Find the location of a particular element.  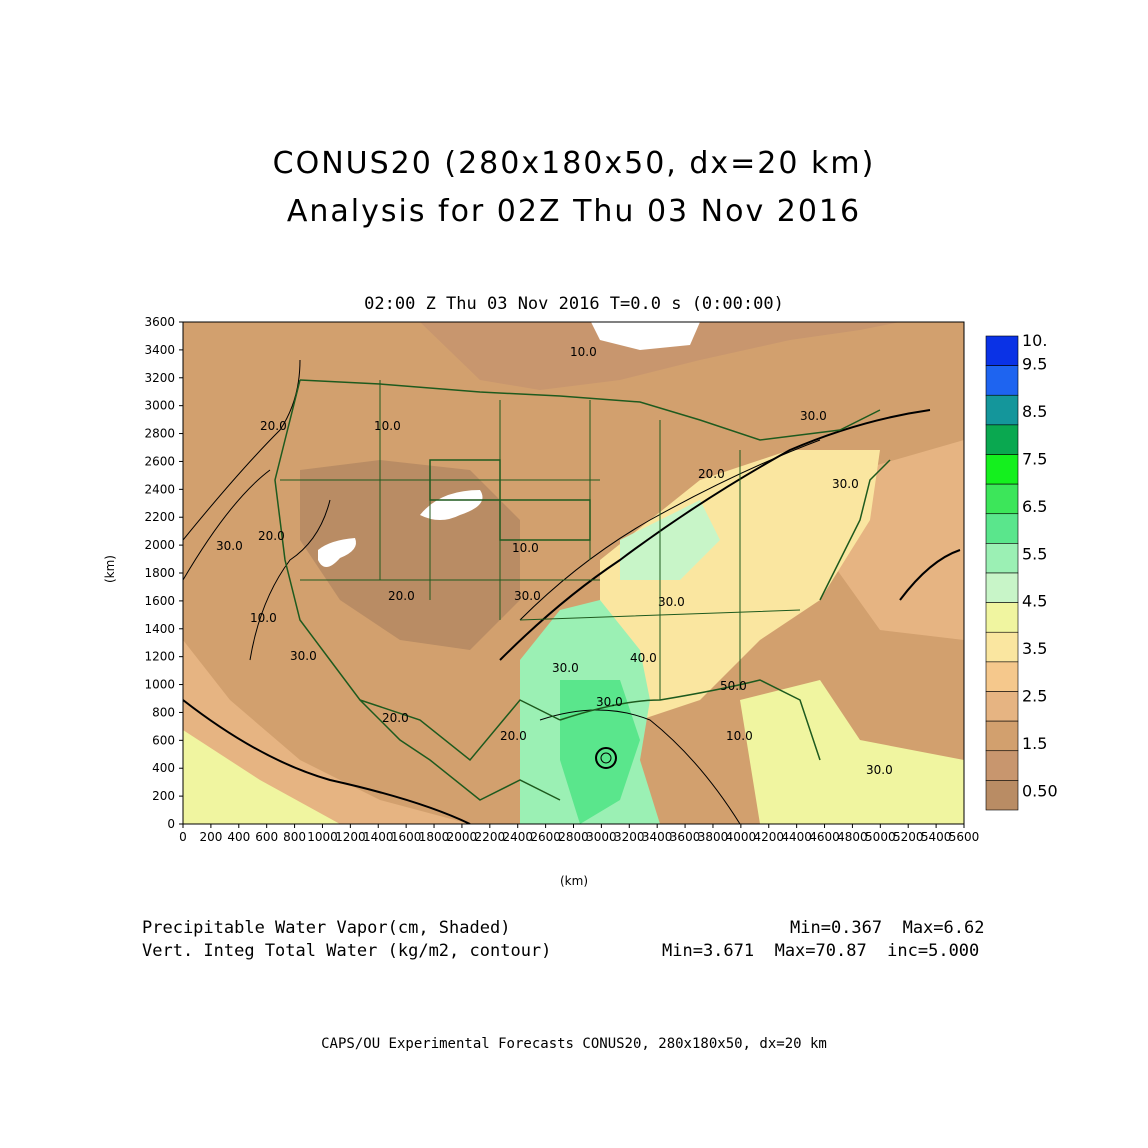

colorbar-label: 0.50 is located at coordinates (1040, 790).